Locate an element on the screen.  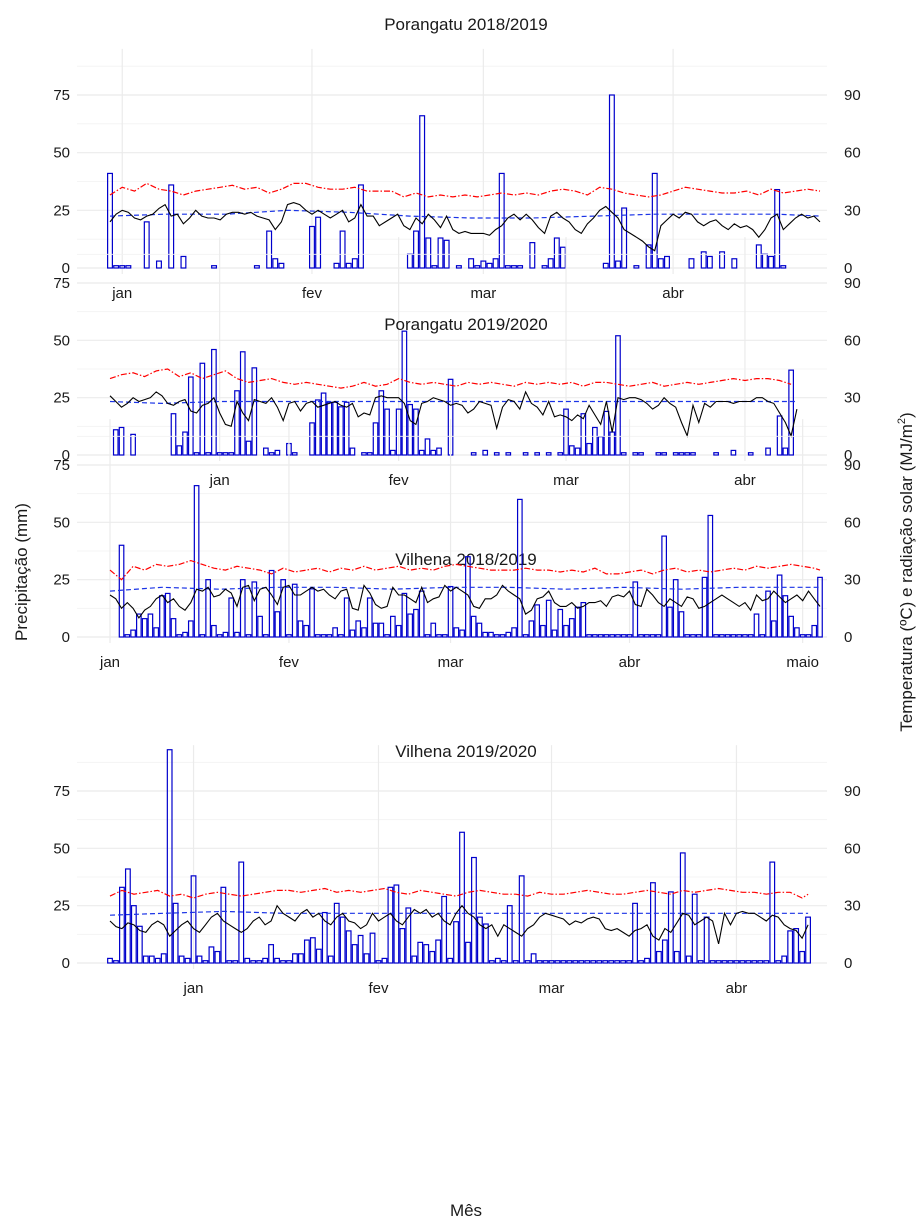
y-right-tick-label: 0 is located at coordinates (848, 637).